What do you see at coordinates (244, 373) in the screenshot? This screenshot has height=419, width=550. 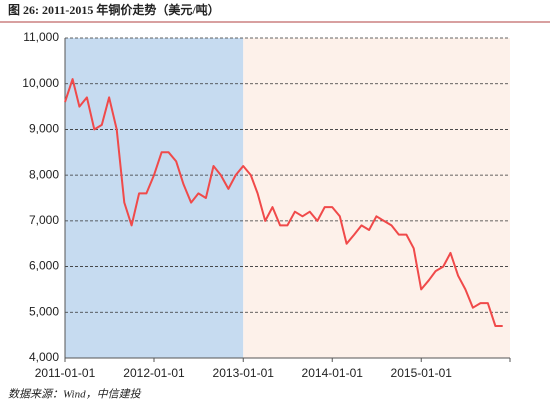 I see `x-tick-label: 2013-01-01` at bounding box center [244, 373].